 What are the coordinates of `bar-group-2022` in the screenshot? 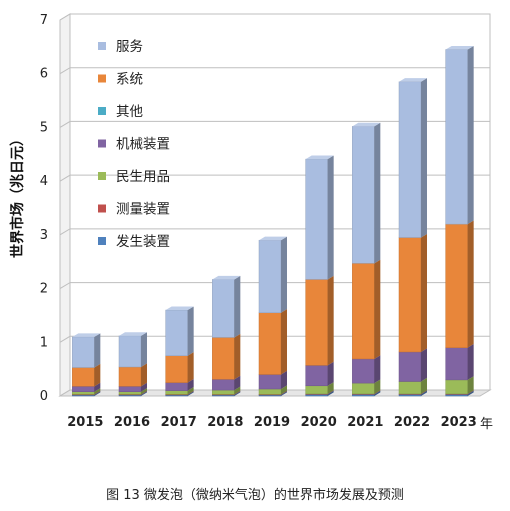 It's located at (412, 237).